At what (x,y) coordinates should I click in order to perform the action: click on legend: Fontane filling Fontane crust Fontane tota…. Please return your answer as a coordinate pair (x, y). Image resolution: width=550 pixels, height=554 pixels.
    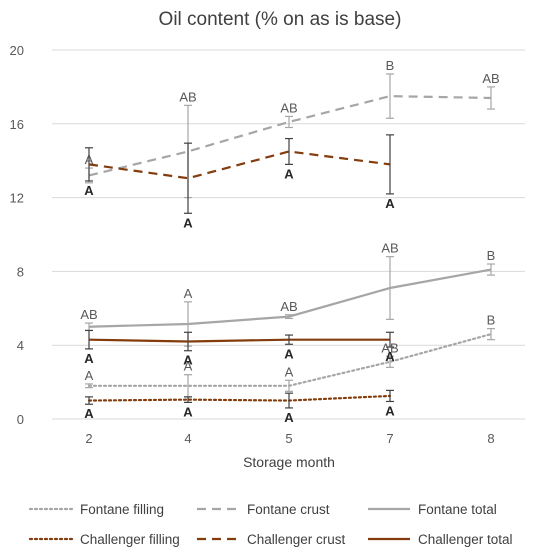
    Looking at the image, I should click on (270, 524).